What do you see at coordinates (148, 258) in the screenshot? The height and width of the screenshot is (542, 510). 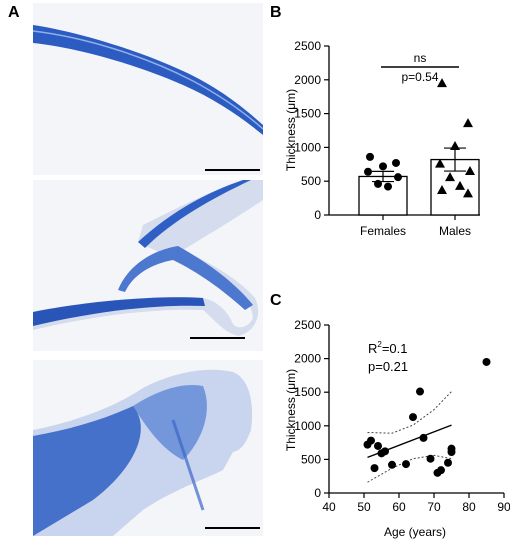 I see `micrograph-middle-tissue` at bounding box center [148, 258].